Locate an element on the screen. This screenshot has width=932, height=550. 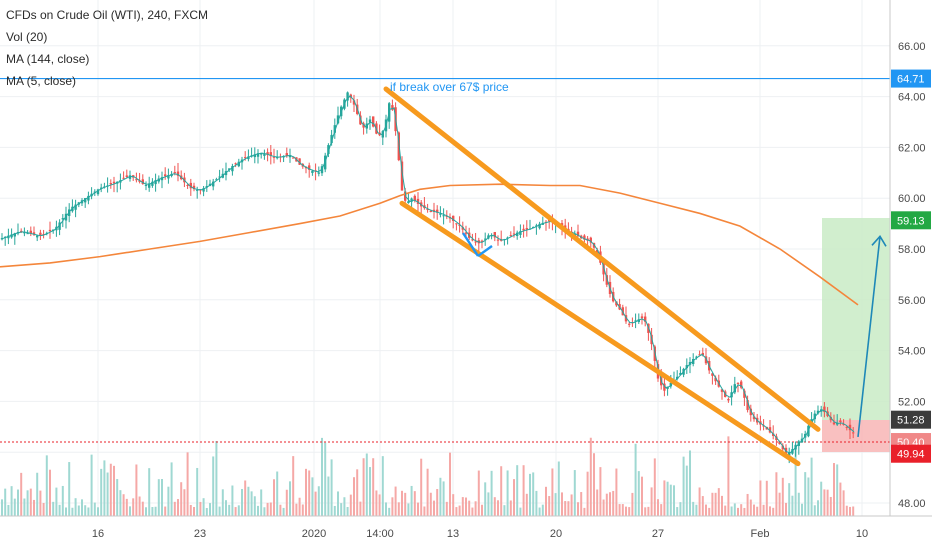
y-tick-label: 54.00 is located at coordinates (912, 352).